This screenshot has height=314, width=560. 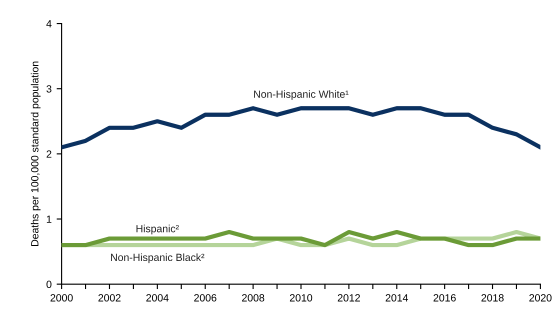 I want to click on x-tick-label: 2020, so click(x=540, y=298).